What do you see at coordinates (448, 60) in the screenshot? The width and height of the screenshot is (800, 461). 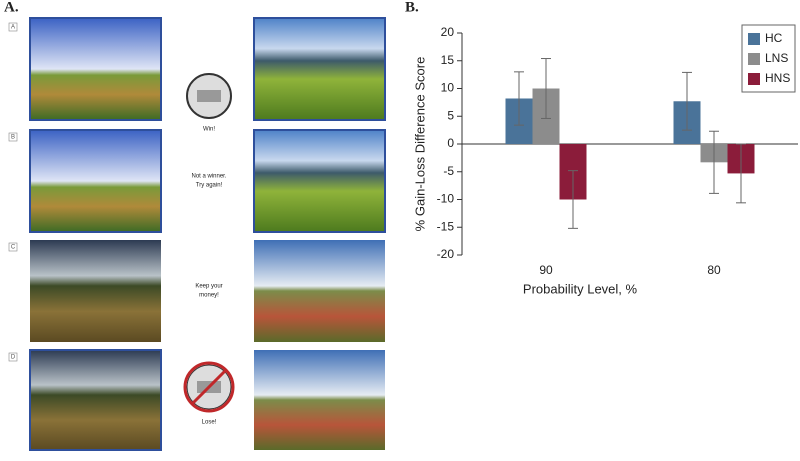 I see `y-tick-label: 15` at bounding box center [448, 60].